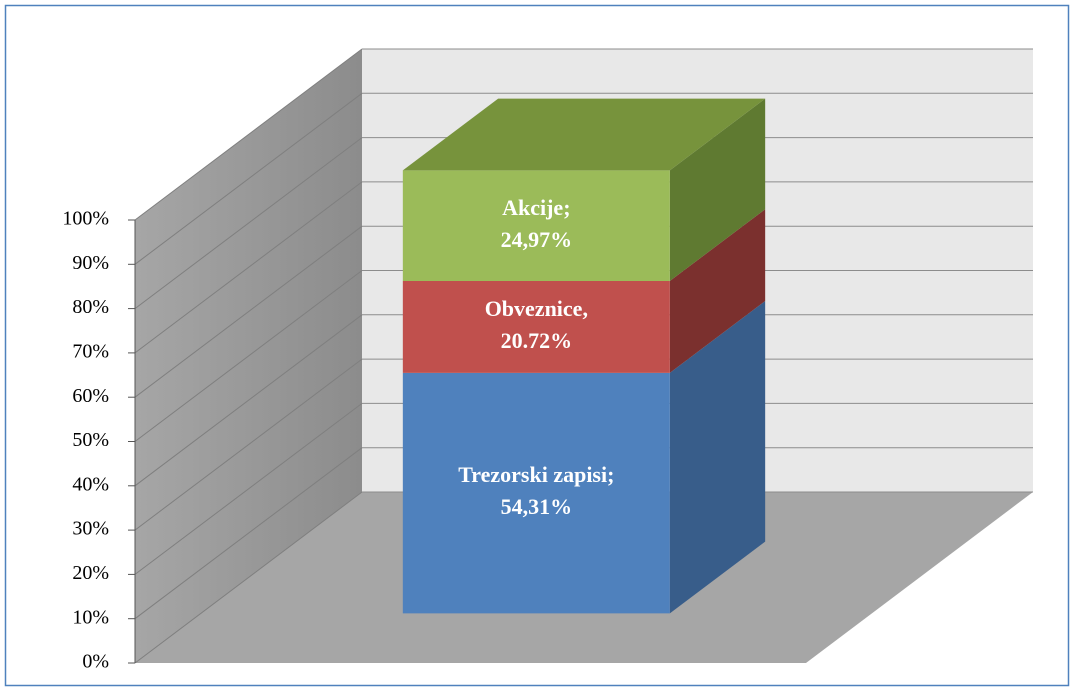 Image resolution: width=1075 pixels, height=691 pixels. What do you see at coordinates (90, 440) in the screenshot?
I see `y-tick-label: 50%` at bounding box center [90, 440].